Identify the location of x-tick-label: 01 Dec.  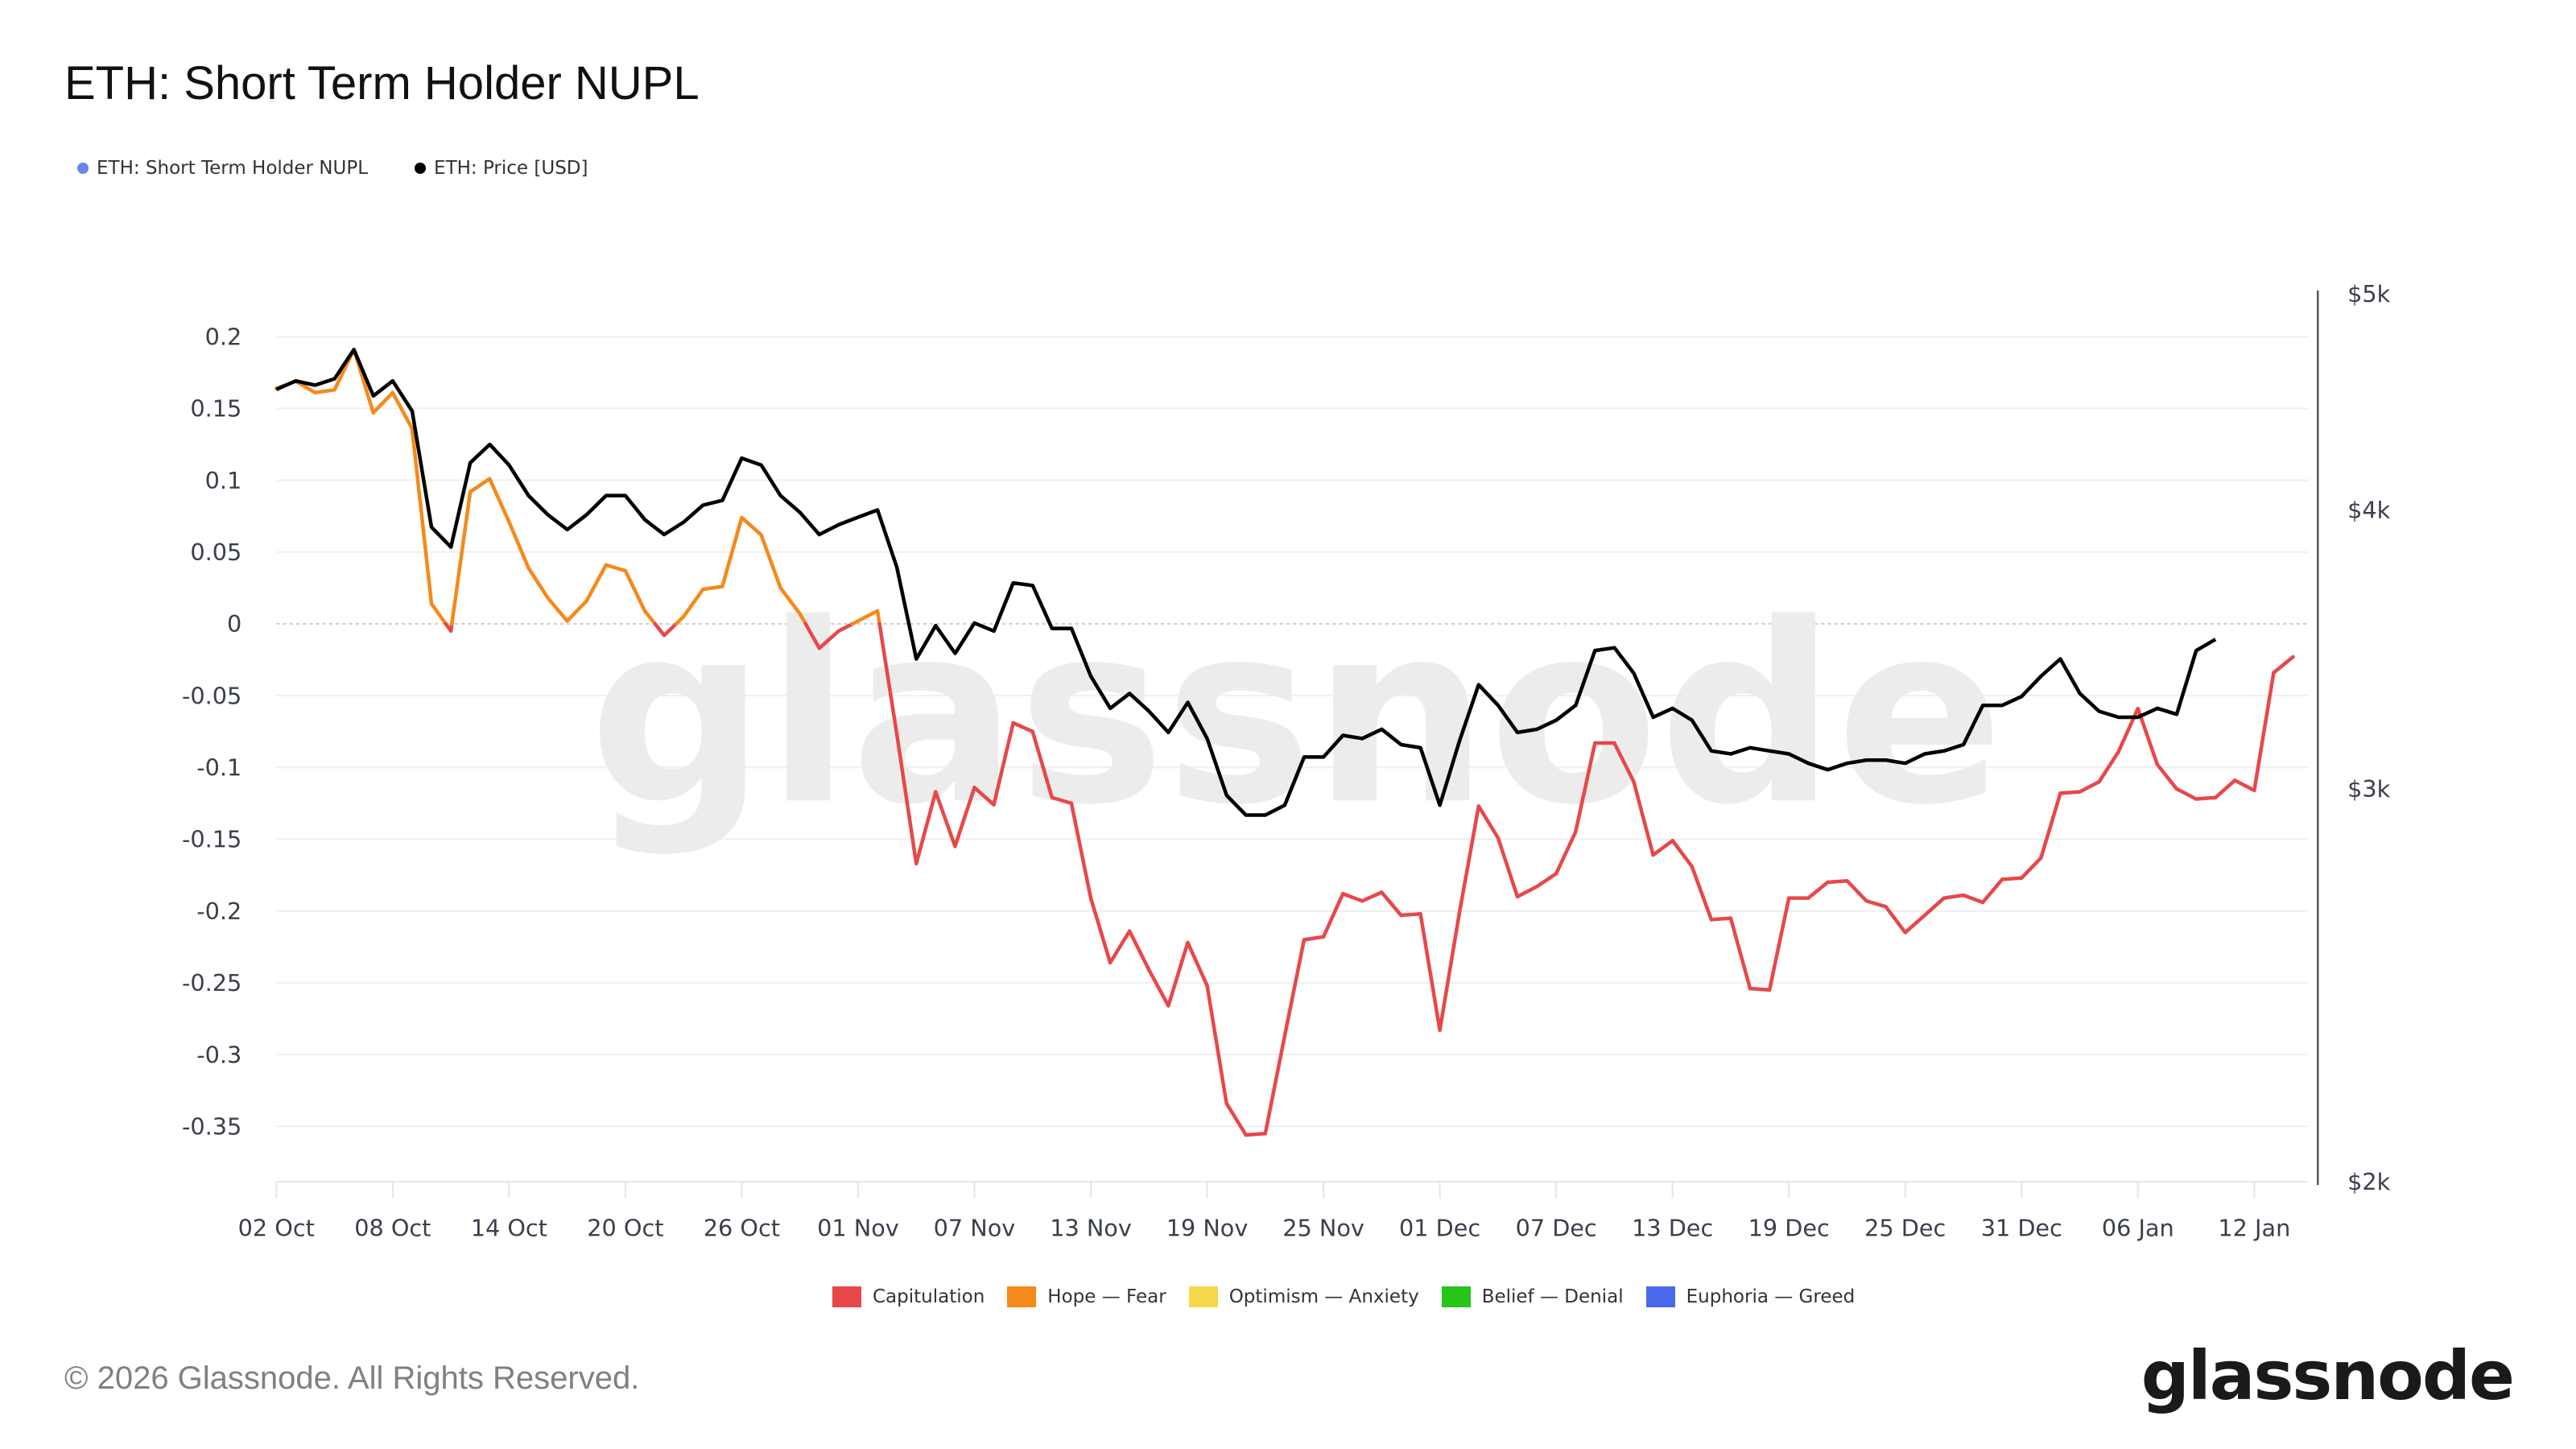
(1439, 1228).